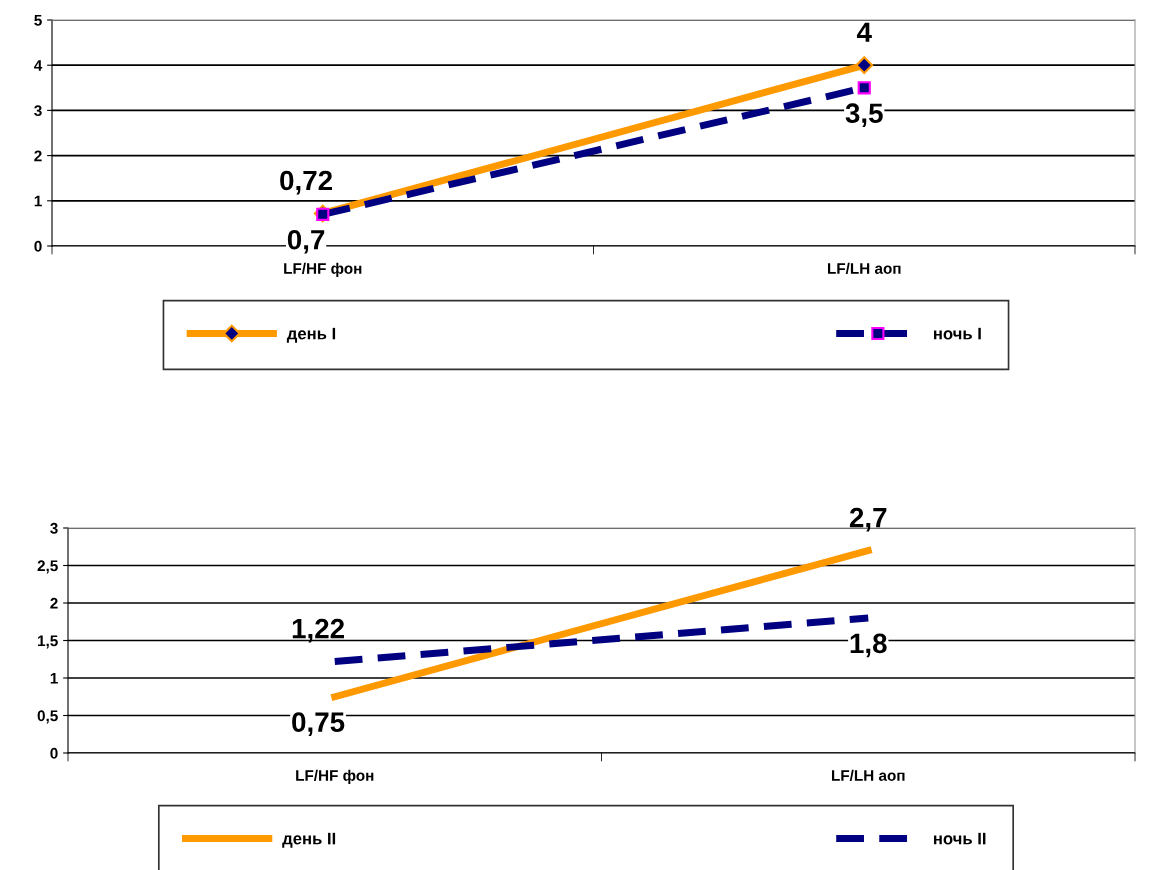 This screenshot has width=1162, height=870. Describe the element at coordinates (309, 840) in the screenshot. I see `legend-label: день II` at that location.